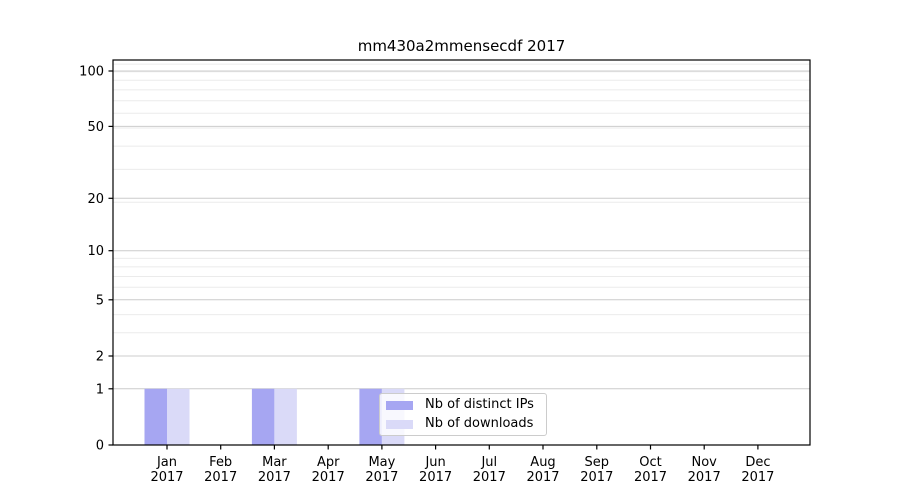  I want to click on x-tick-label: Jan, so click(166, 462).